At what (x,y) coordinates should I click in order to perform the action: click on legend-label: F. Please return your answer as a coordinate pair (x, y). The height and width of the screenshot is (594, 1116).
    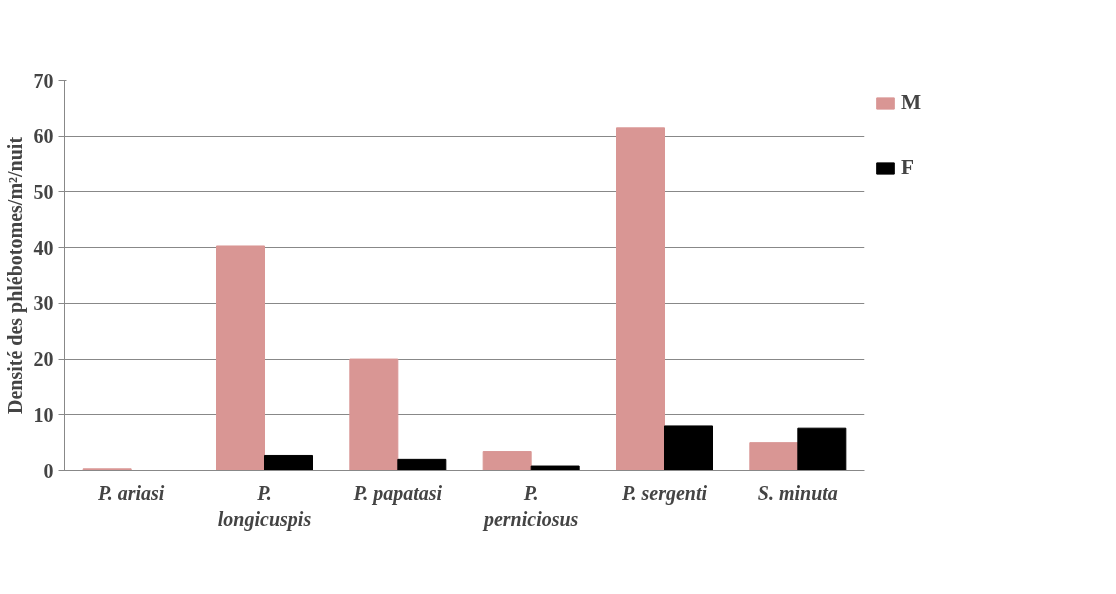
    Looking at the image, I should click on (908, 167).